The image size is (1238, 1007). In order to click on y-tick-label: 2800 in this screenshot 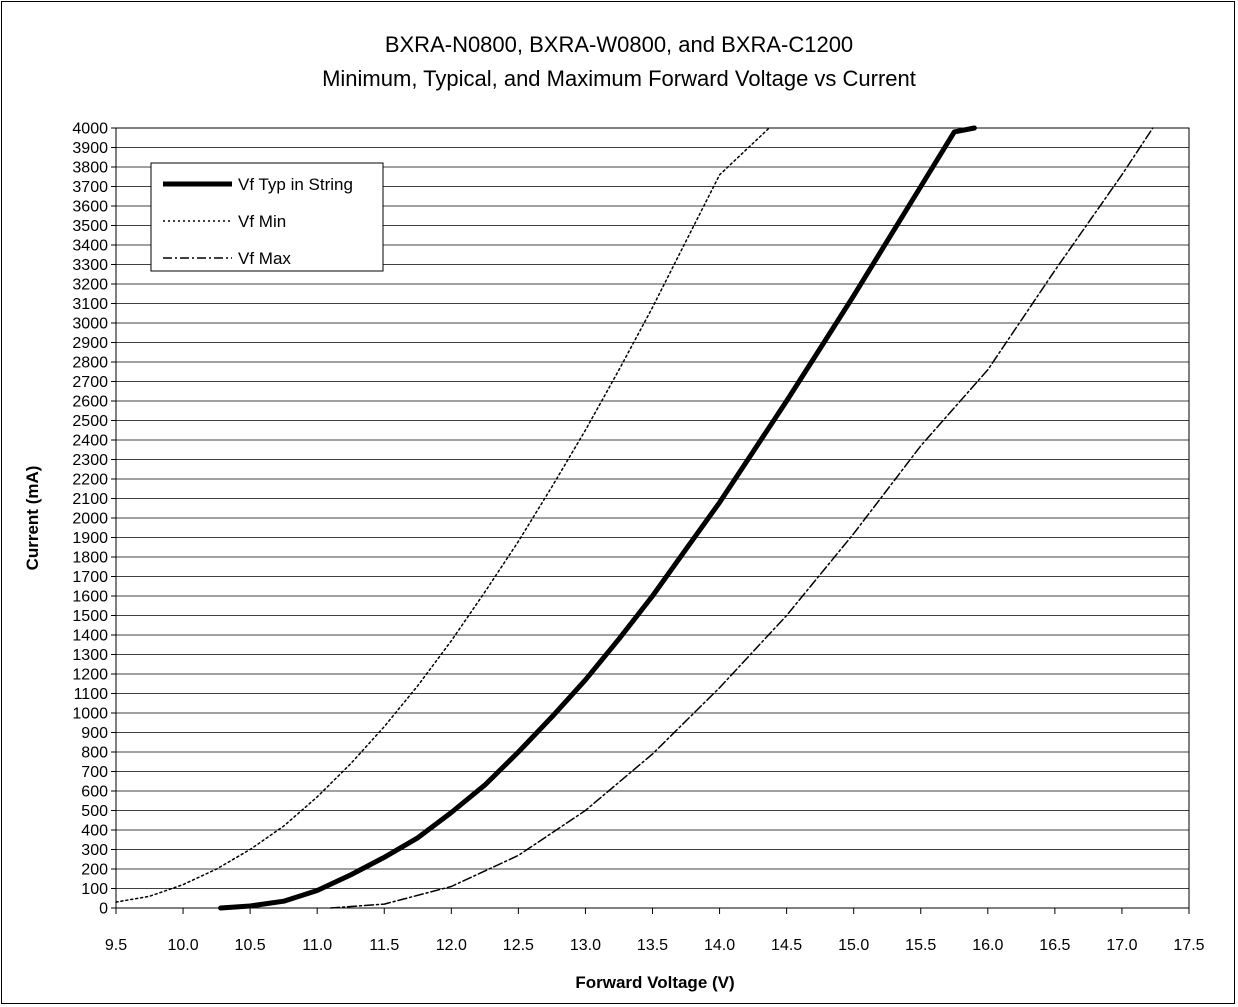, I will do `click(90, 363)`.